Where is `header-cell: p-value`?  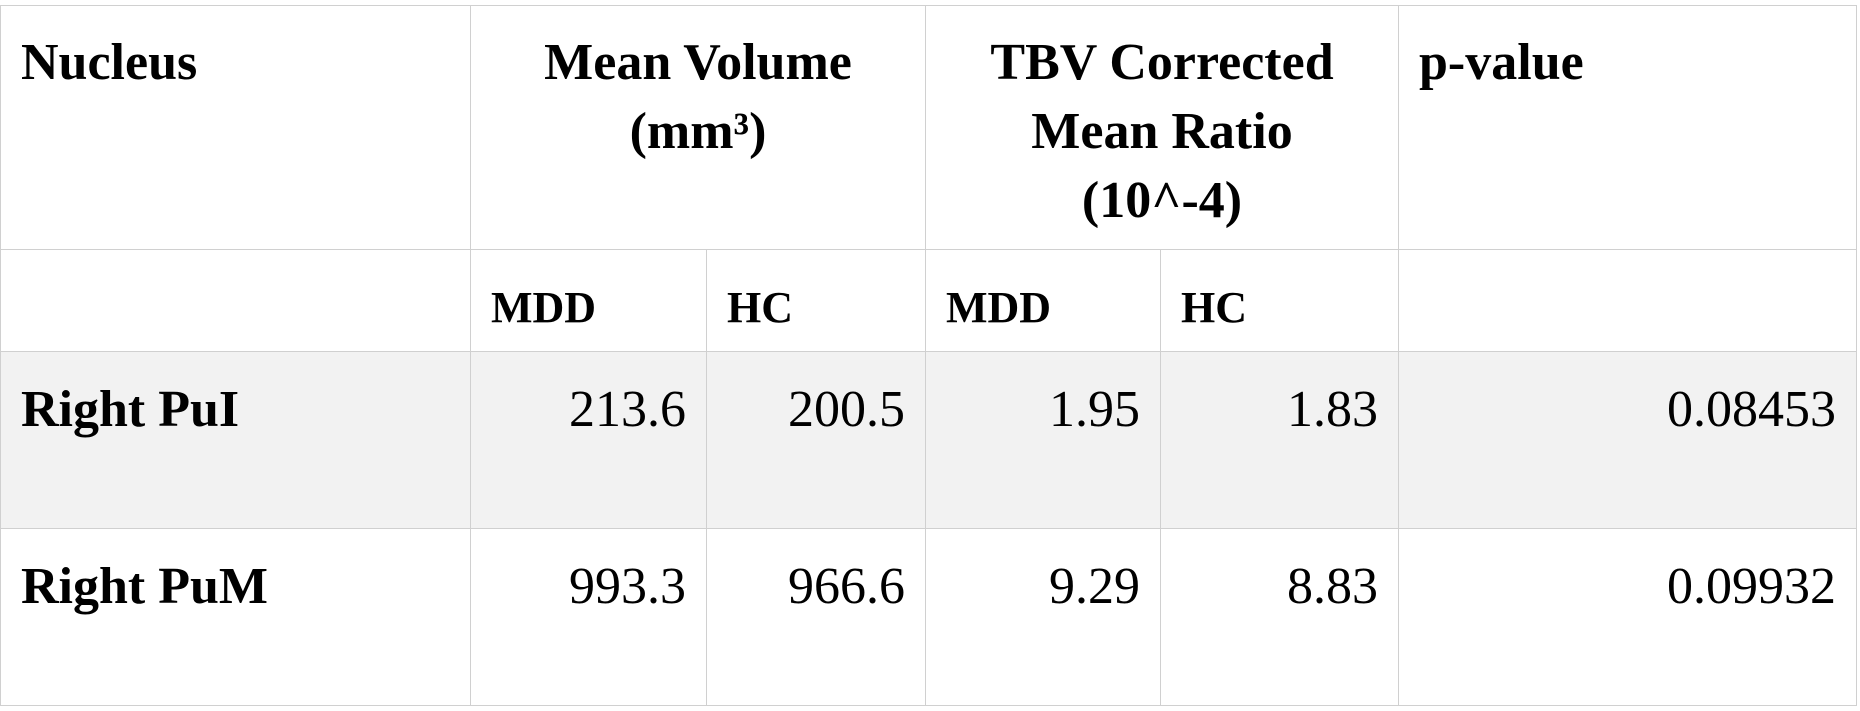
header-cell: p-value is located at coordinates (1628, 127).